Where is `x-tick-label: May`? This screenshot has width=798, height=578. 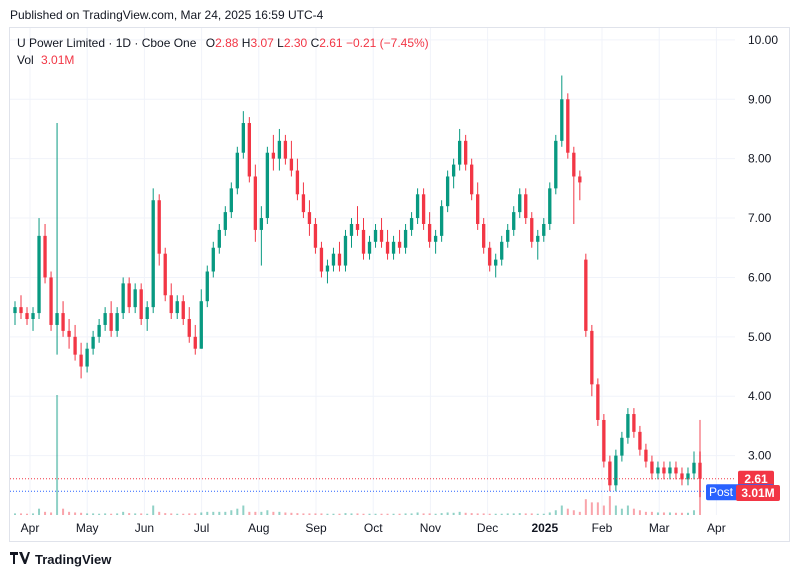
x-tick-label: May is located at coordinates (87, 528).